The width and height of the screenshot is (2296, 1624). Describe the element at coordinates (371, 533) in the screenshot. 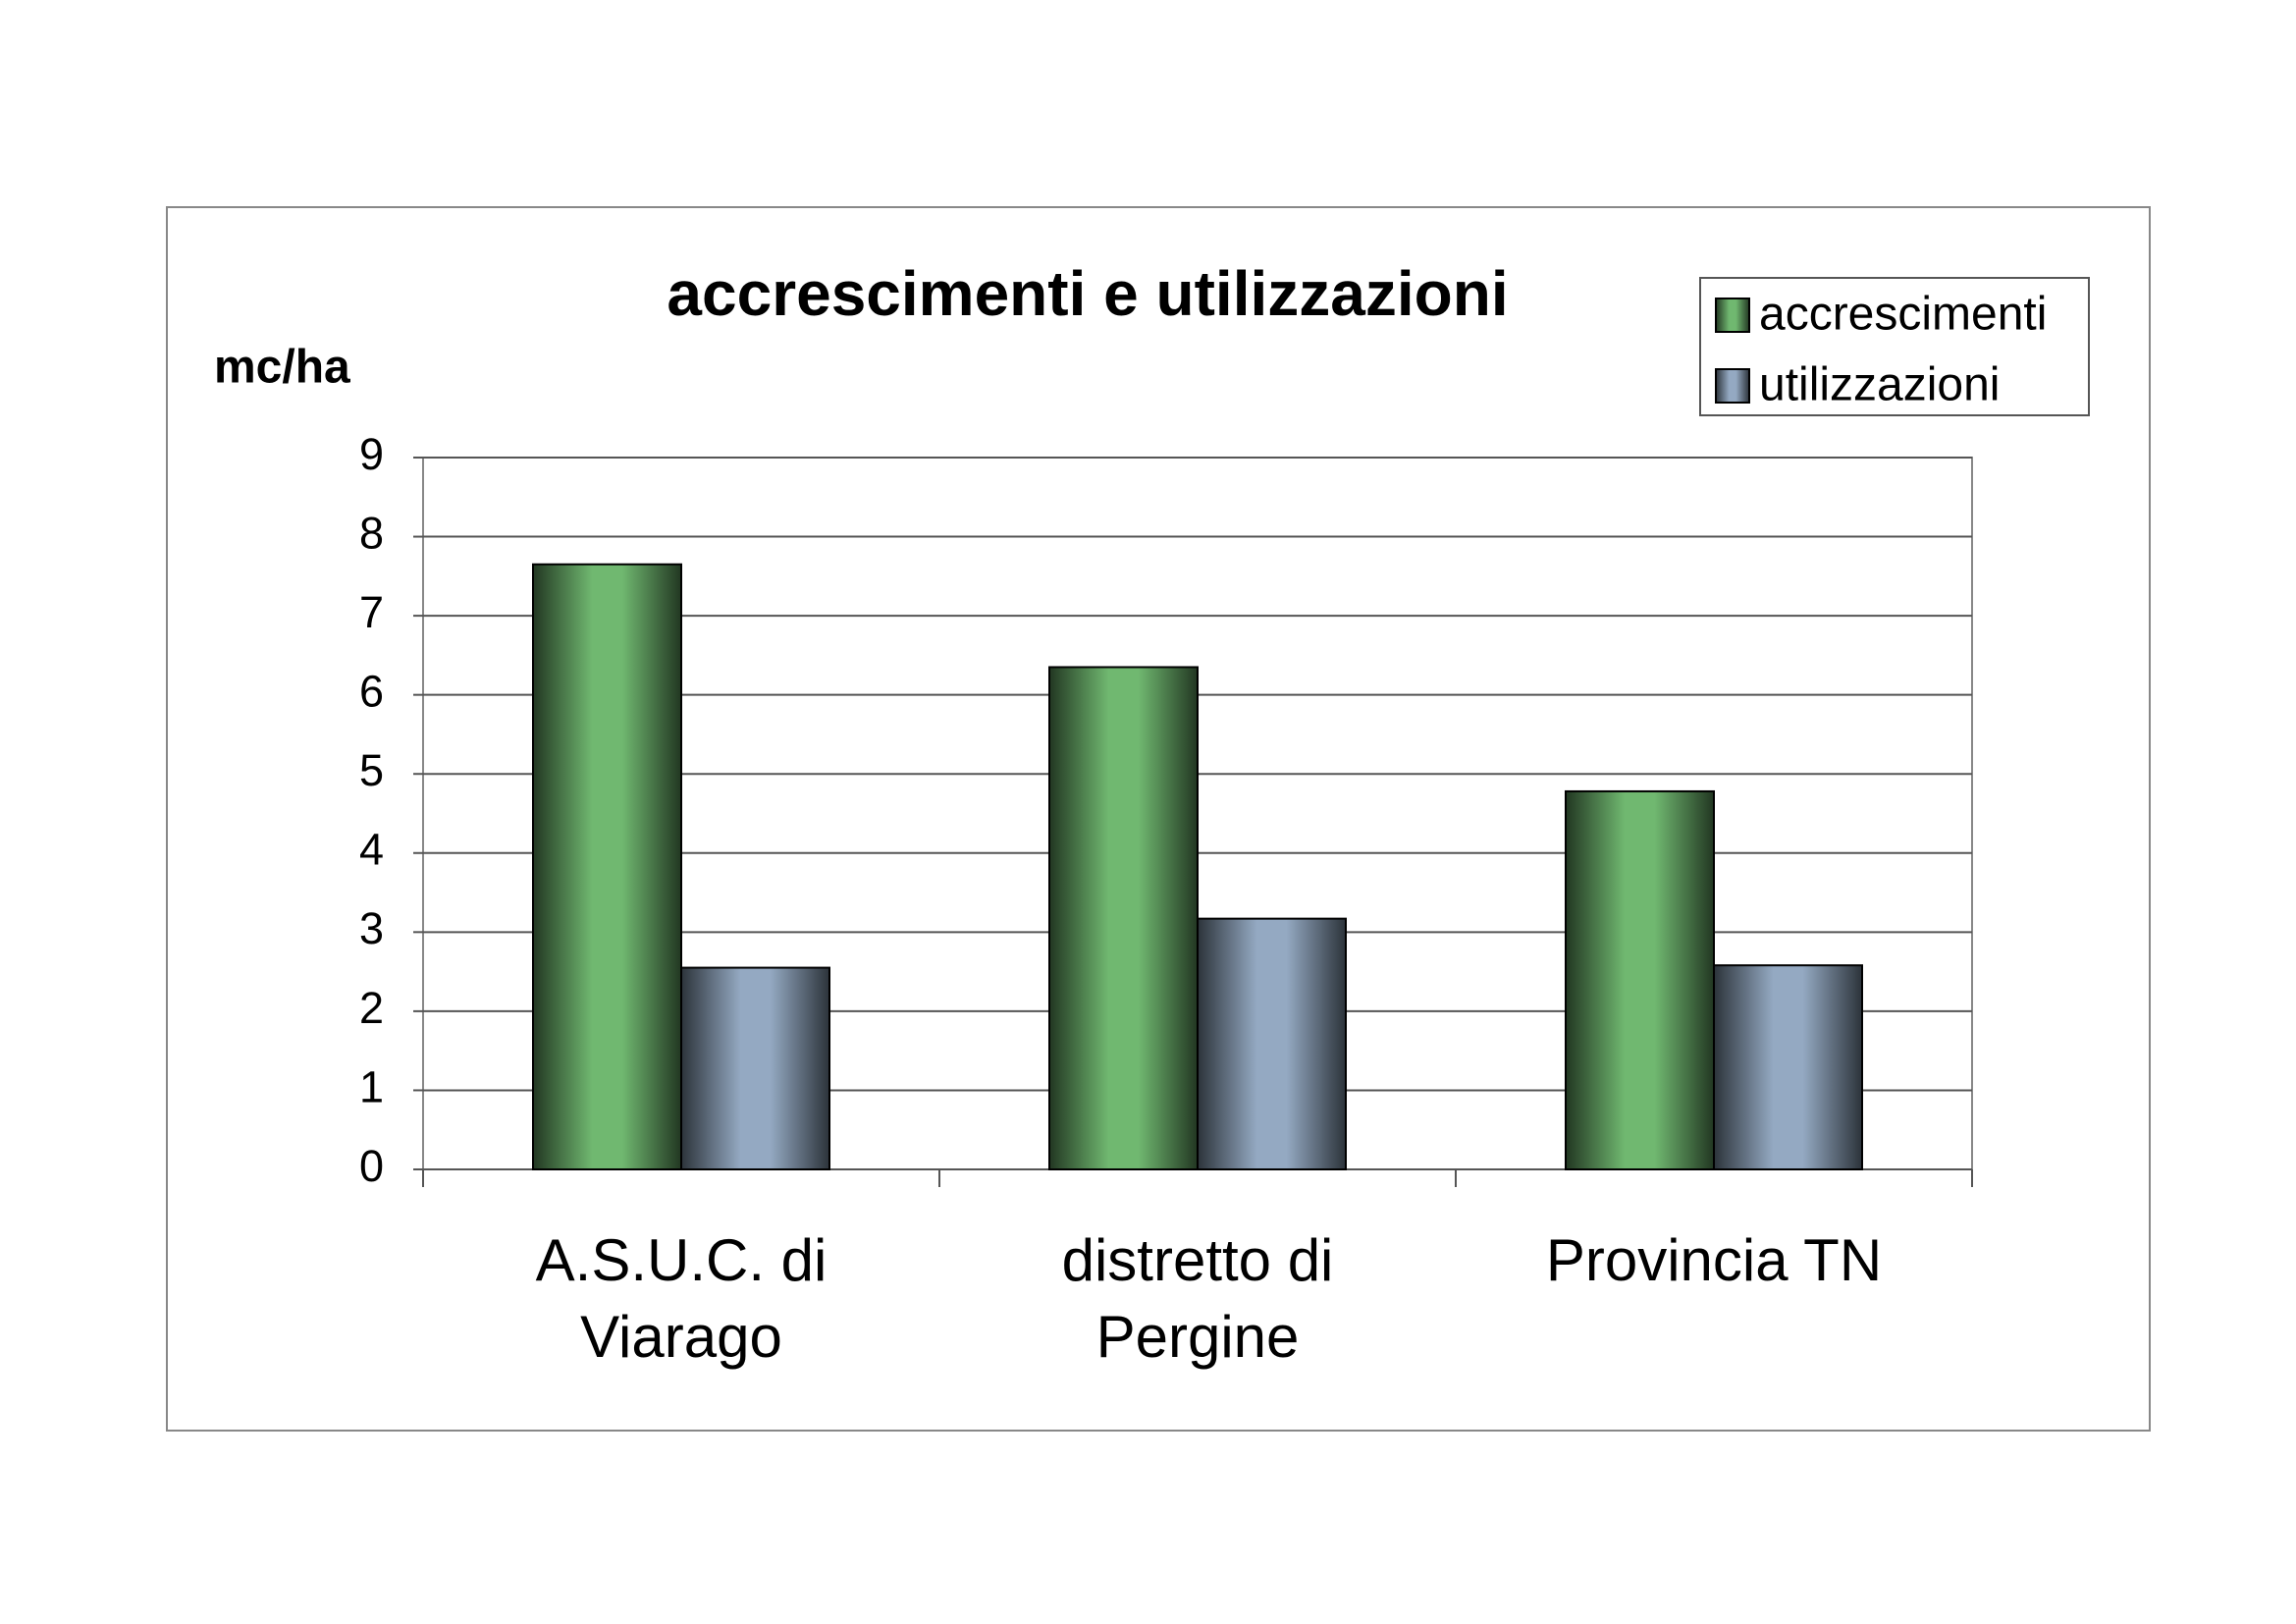

I see `y-tick-label: 8` at that location.